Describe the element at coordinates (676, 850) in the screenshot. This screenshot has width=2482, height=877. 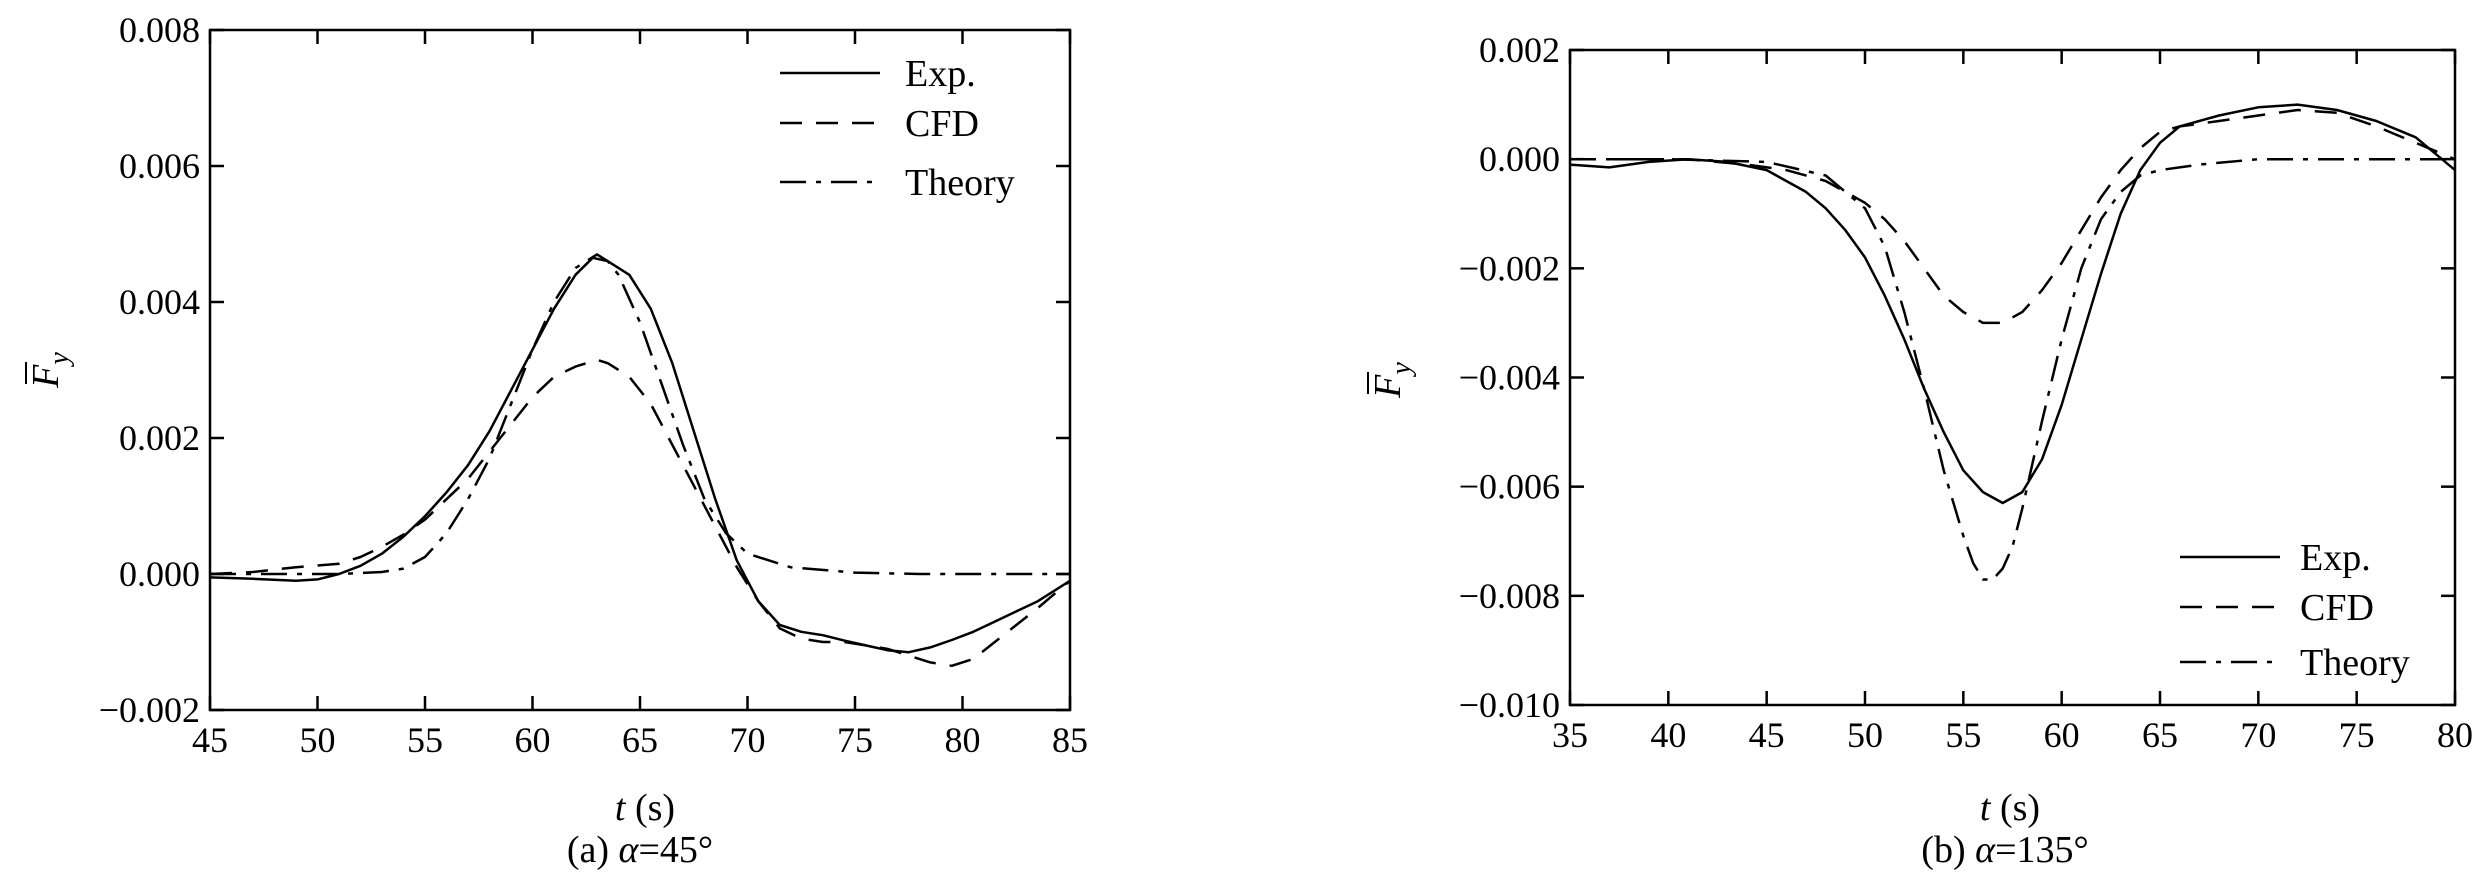
I see `caption-value: =45°` at that location.